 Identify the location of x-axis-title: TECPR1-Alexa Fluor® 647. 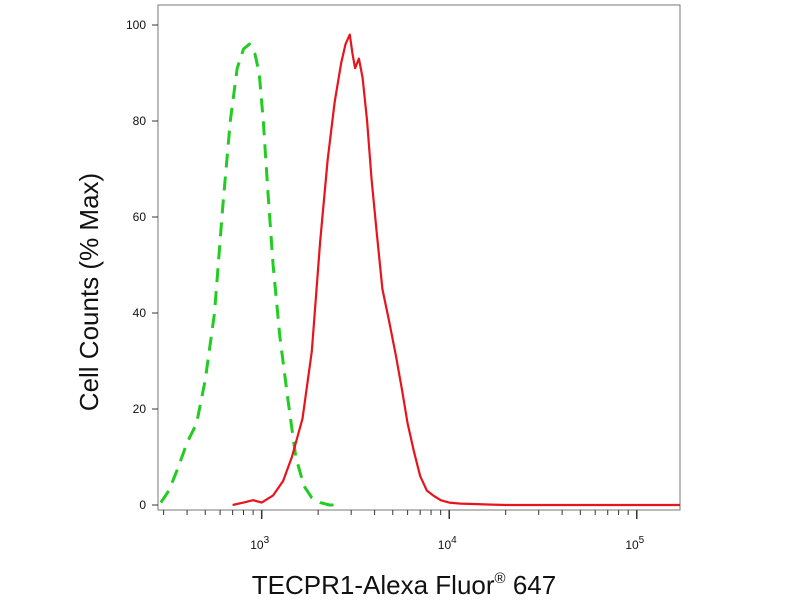
(404, 585).